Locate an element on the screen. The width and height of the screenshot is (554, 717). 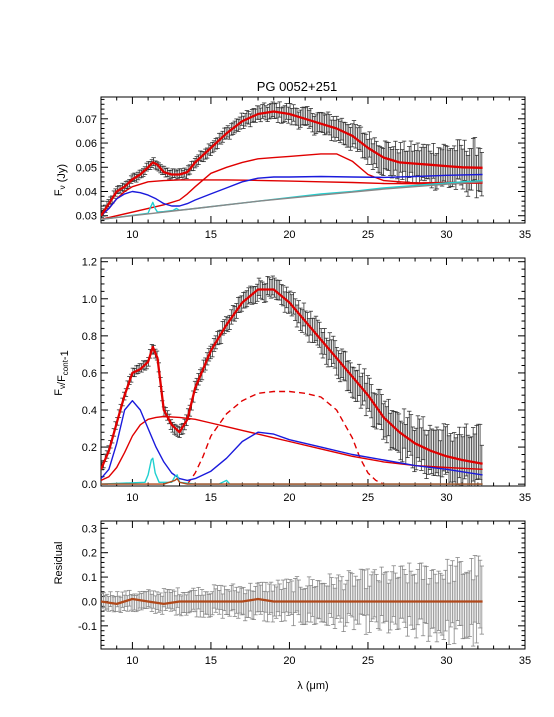
x-axis-label: λ (μm) is located at coordinates (312, 686).